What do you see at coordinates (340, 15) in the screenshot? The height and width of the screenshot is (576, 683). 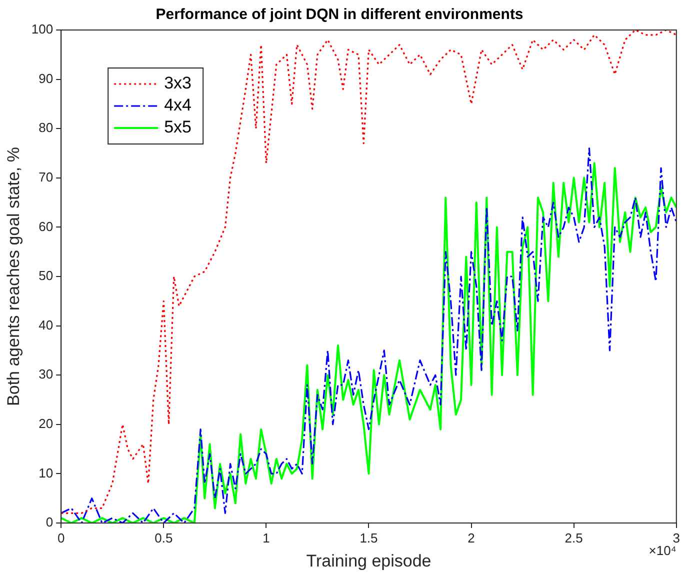 I see `chart-title: Performance of joint DQN in different environments` at bounding box center [340, 15].